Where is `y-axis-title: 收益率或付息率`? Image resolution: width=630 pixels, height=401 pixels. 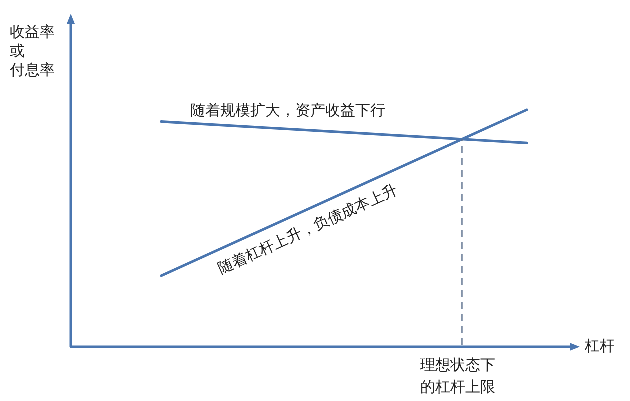 y-axis-title: 收益率或付息率 is located at coordinates (32, 51).